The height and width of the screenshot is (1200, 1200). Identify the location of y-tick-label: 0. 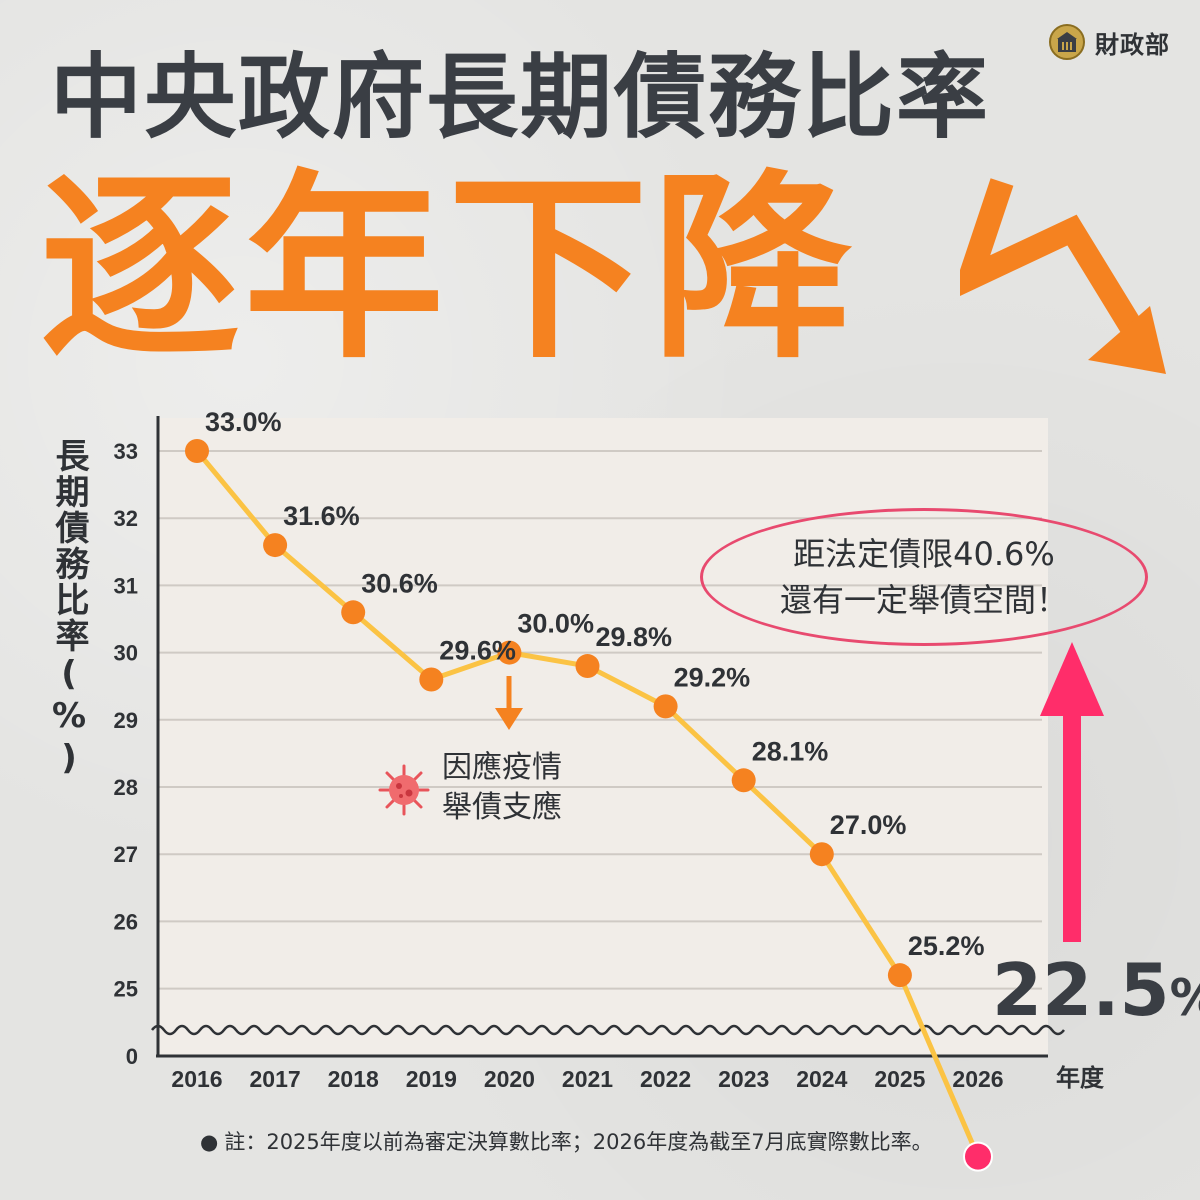
(132, 1056).